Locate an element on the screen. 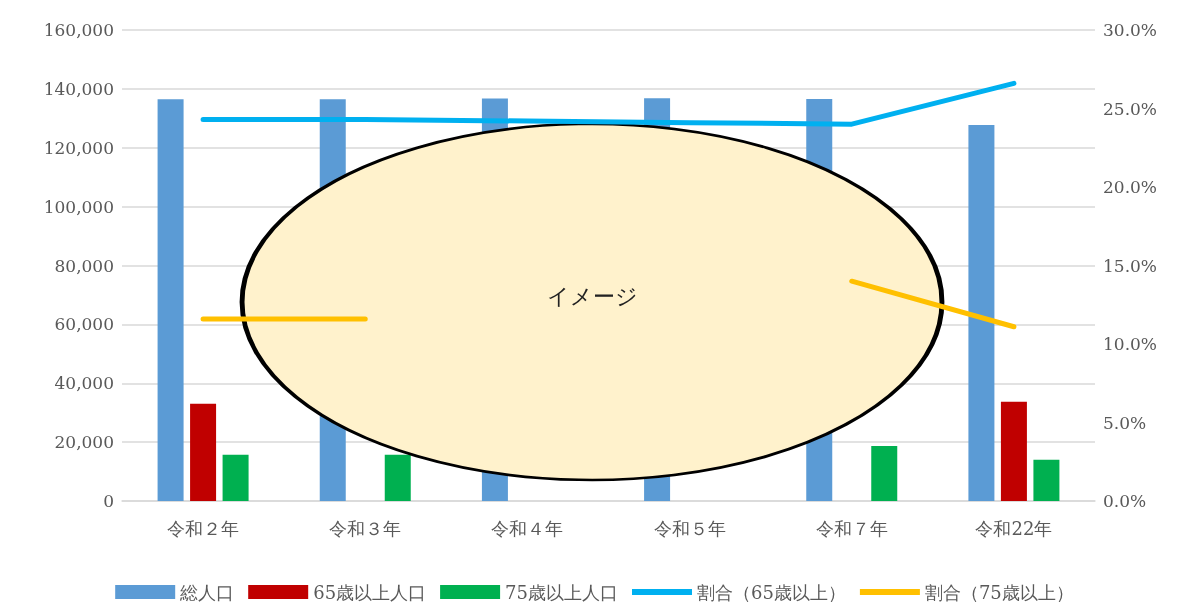 This screenshot has width=1189, height=608. y-tick-label: 40,000 is located at coordinates (84, 383).